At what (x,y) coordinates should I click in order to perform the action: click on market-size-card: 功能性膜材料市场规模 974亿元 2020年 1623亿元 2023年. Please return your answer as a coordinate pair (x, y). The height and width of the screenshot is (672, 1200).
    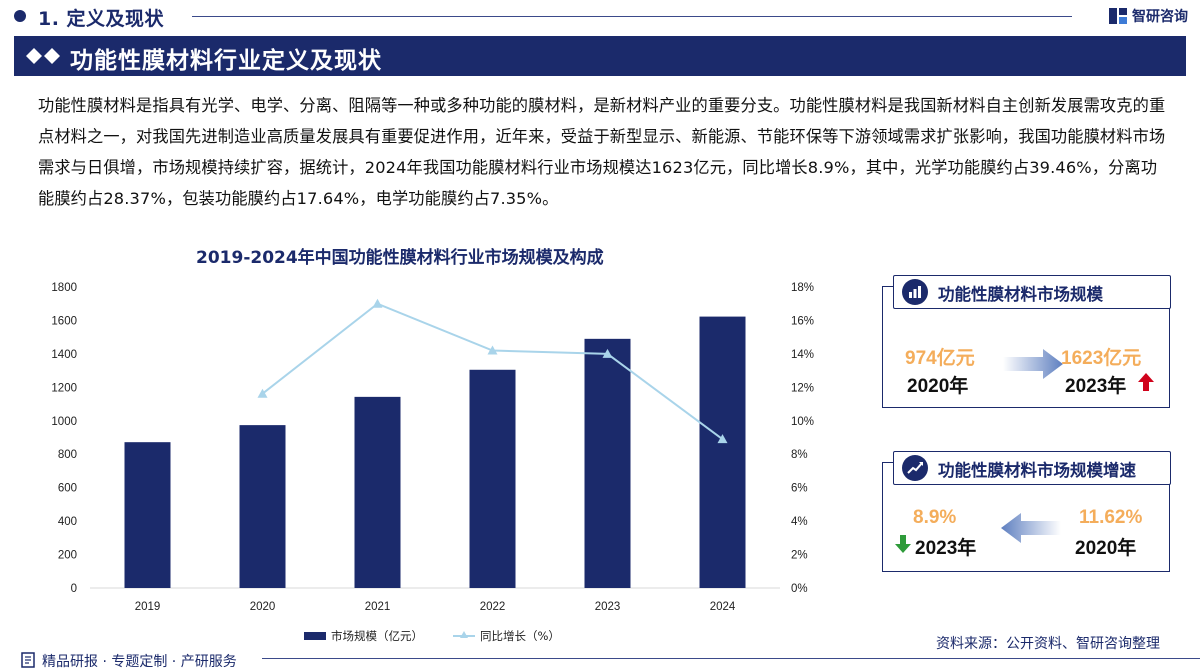
    Looking at the image, I should click on (1026, 341).